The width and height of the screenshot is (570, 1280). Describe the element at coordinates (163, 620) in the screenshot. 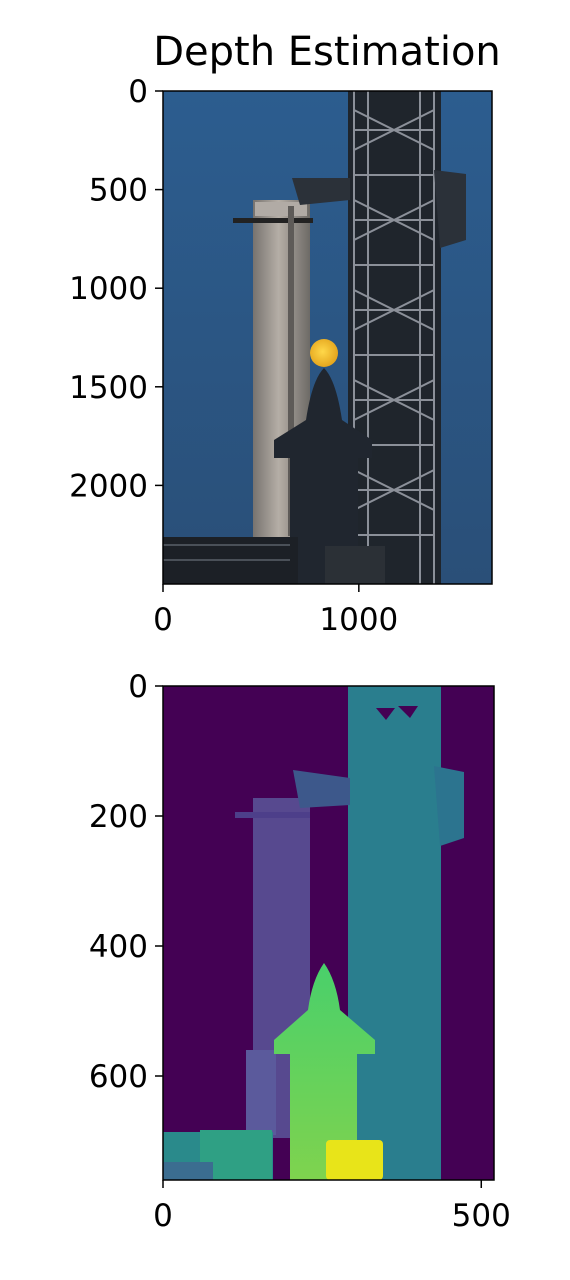

I see `photo-x-tick-label: 0` at that location.